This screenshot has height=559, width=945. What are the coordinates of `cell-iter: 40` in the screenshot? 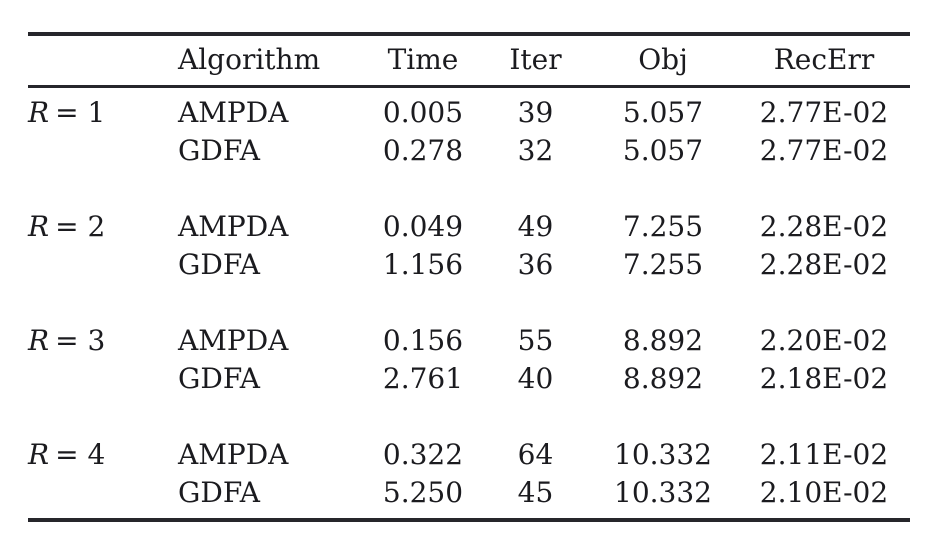 It's located at (535, 378).